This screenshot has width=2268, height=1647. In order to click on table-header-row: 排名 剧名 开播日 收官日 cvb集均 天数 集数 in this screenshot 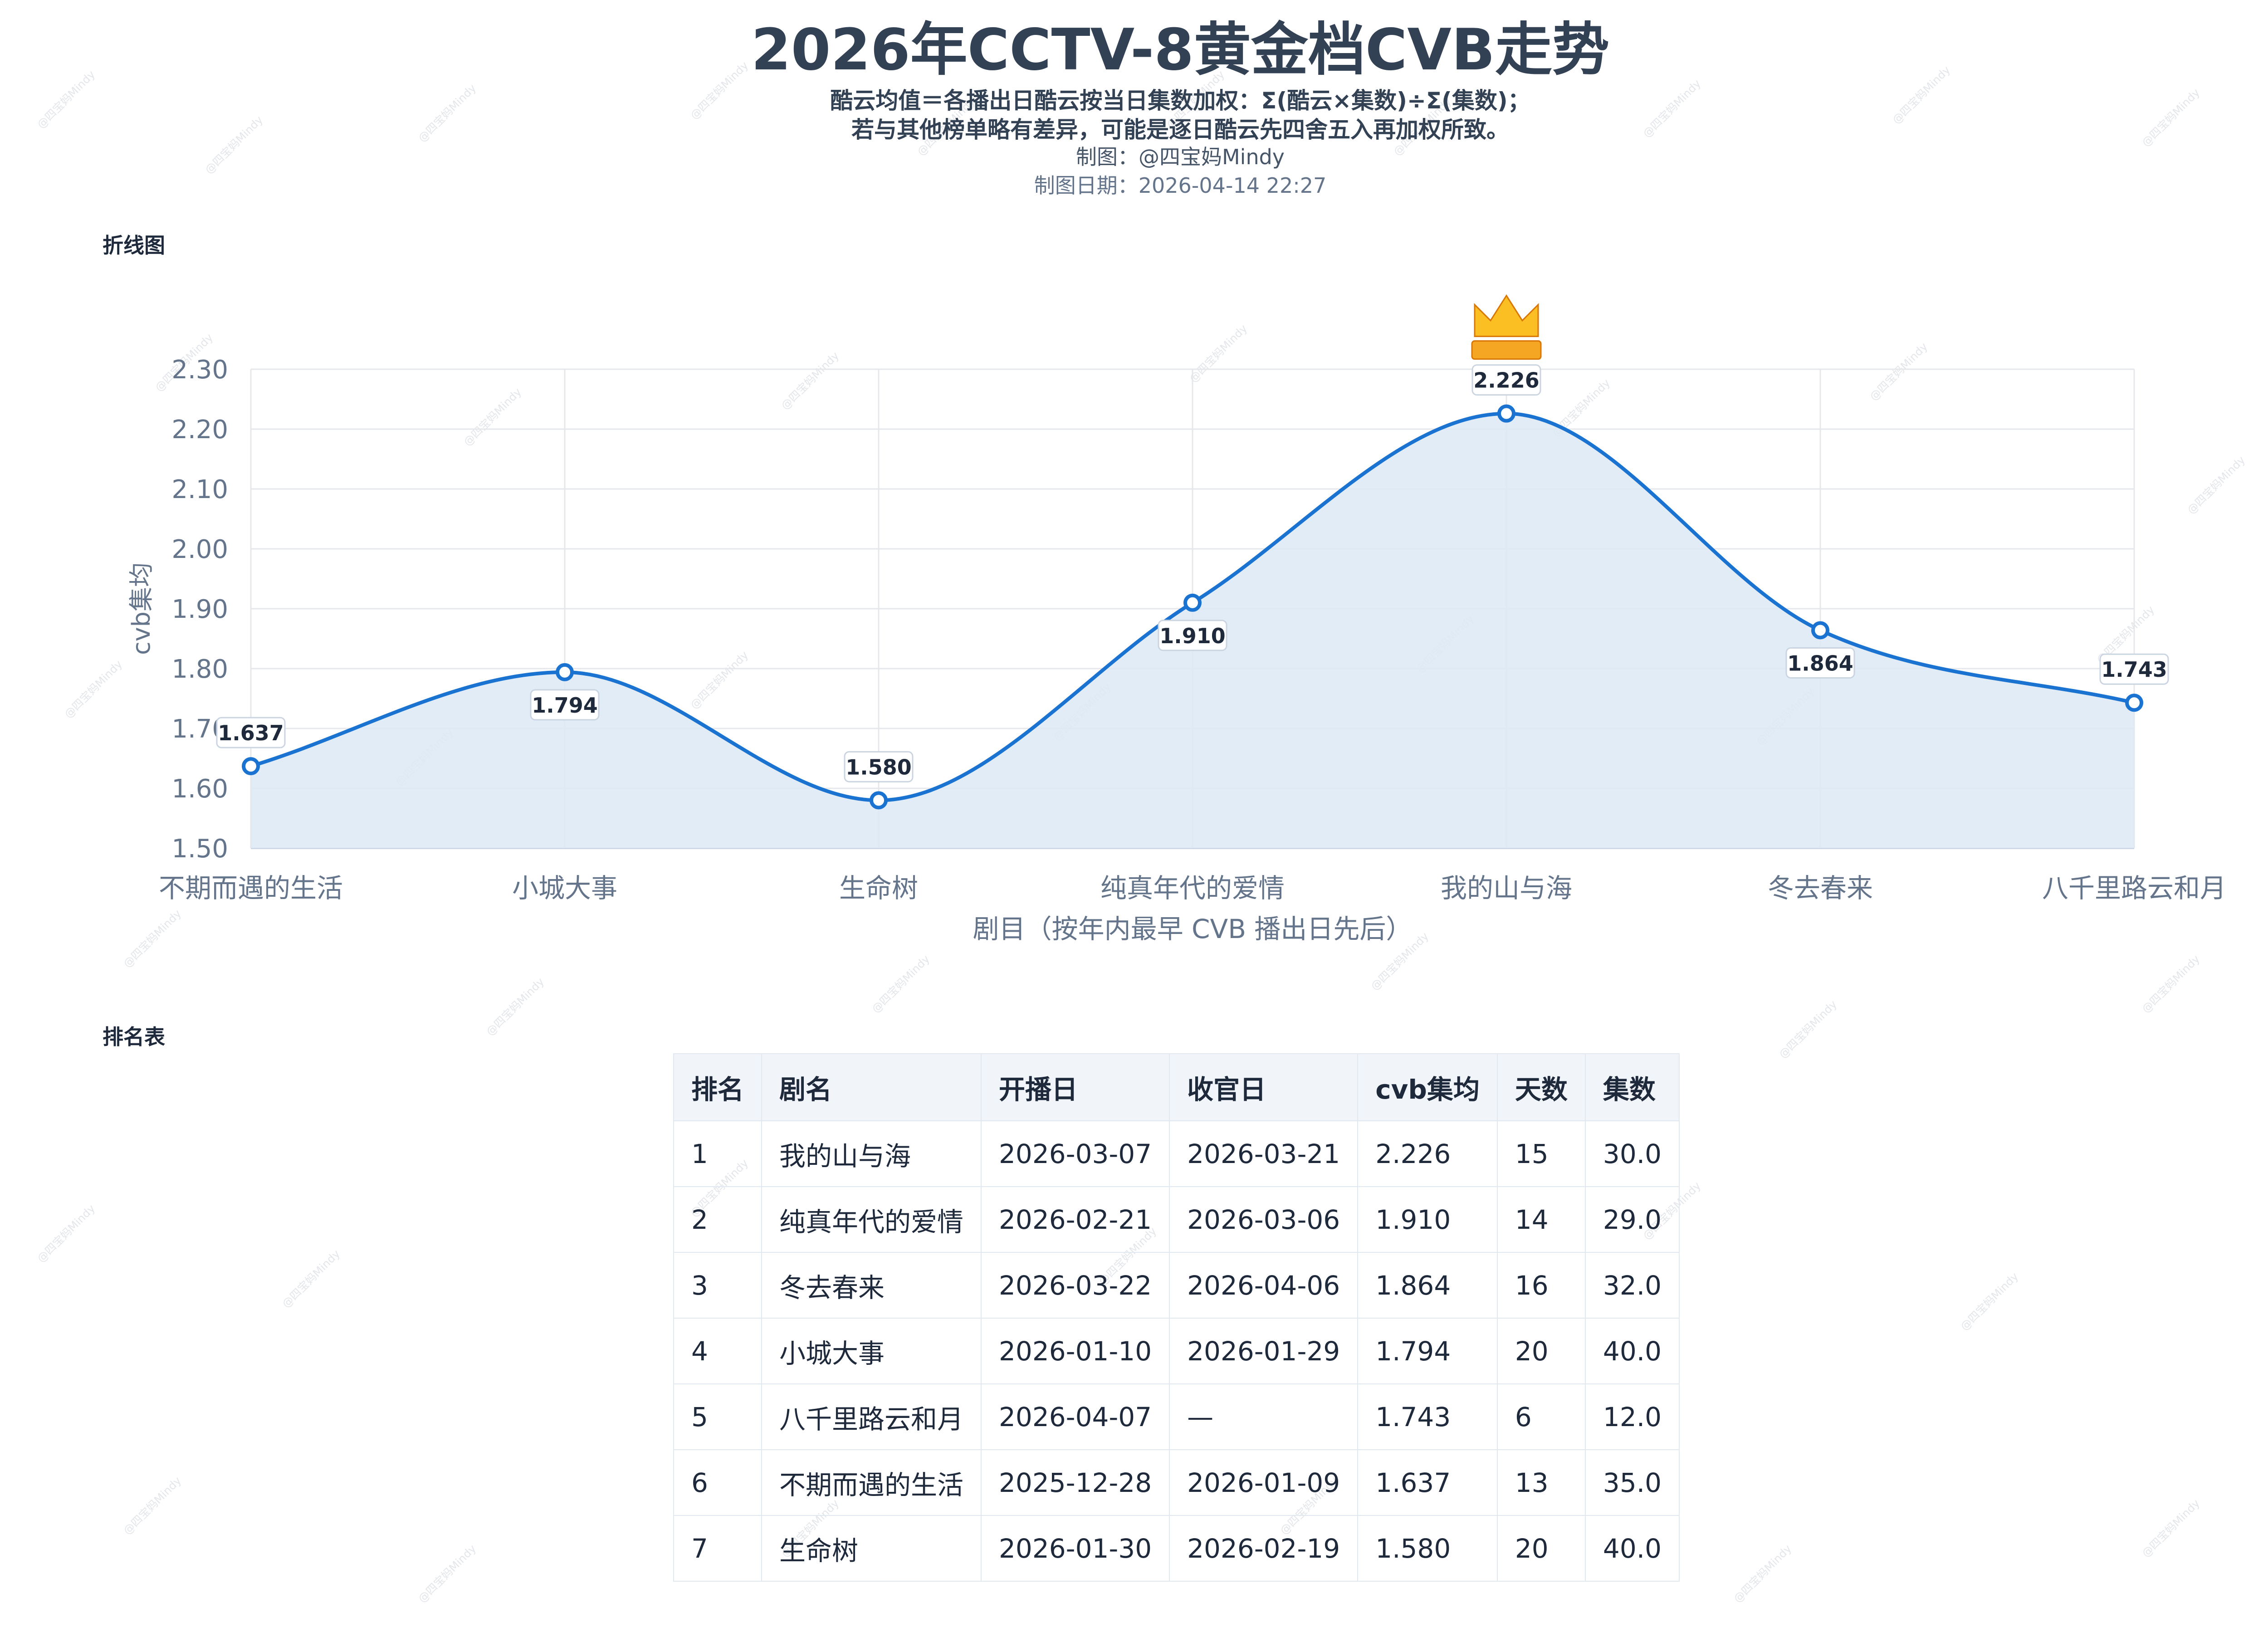, I will do `click(1176, 1087)`.